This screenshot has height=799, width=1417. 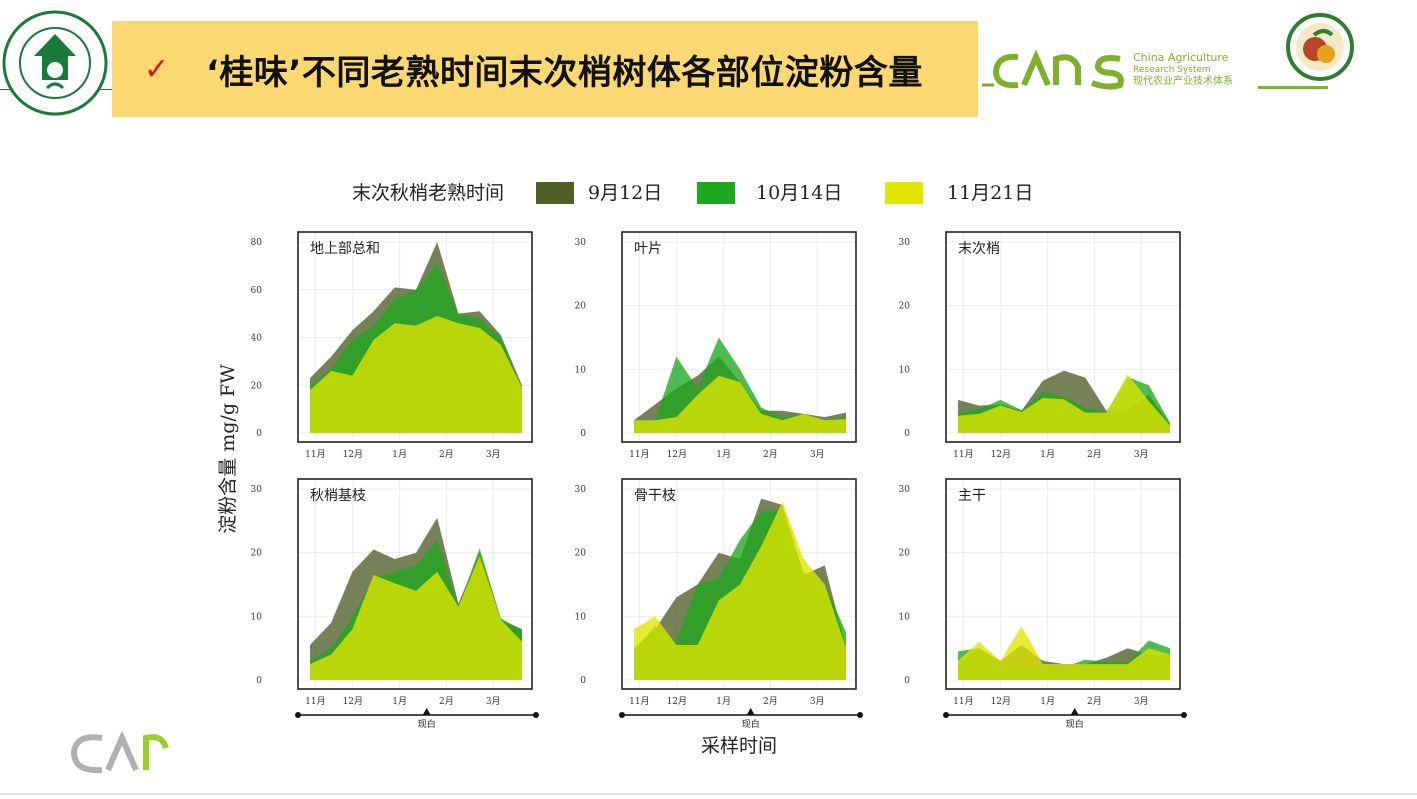 What do you see at coordinates (257, 243) in the screenshot?
I see `y-tick-label: 80` at bounding box center [257, 243].